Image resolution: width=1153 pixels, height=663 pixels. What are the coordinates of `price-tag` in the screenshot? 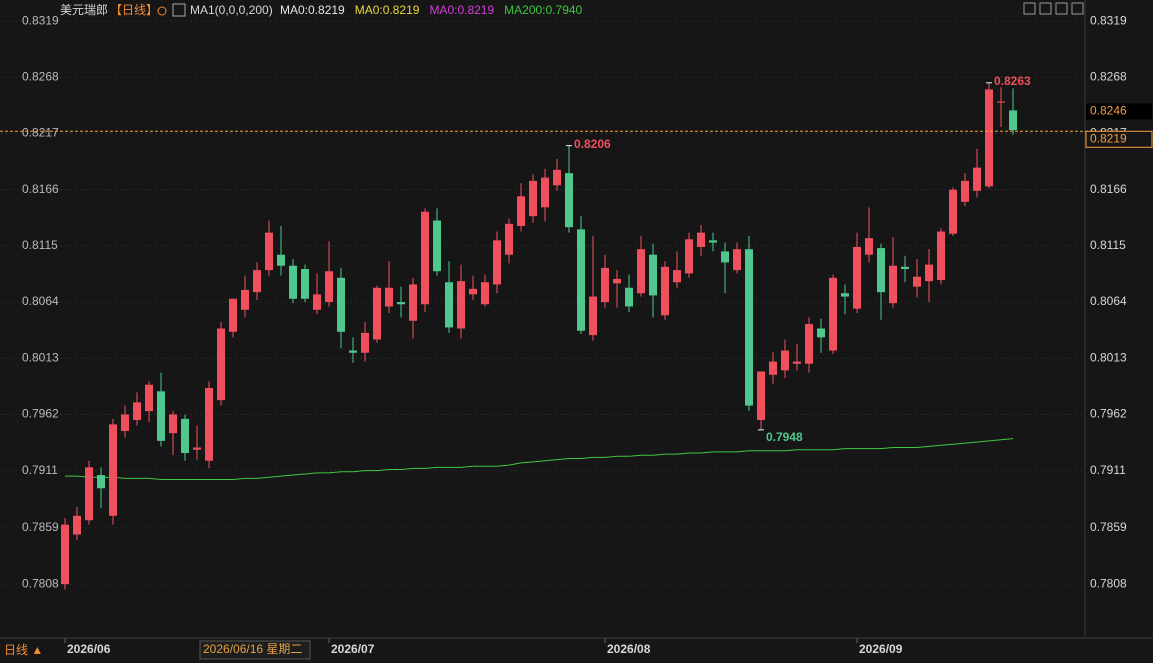 It's located at (1119, 139).